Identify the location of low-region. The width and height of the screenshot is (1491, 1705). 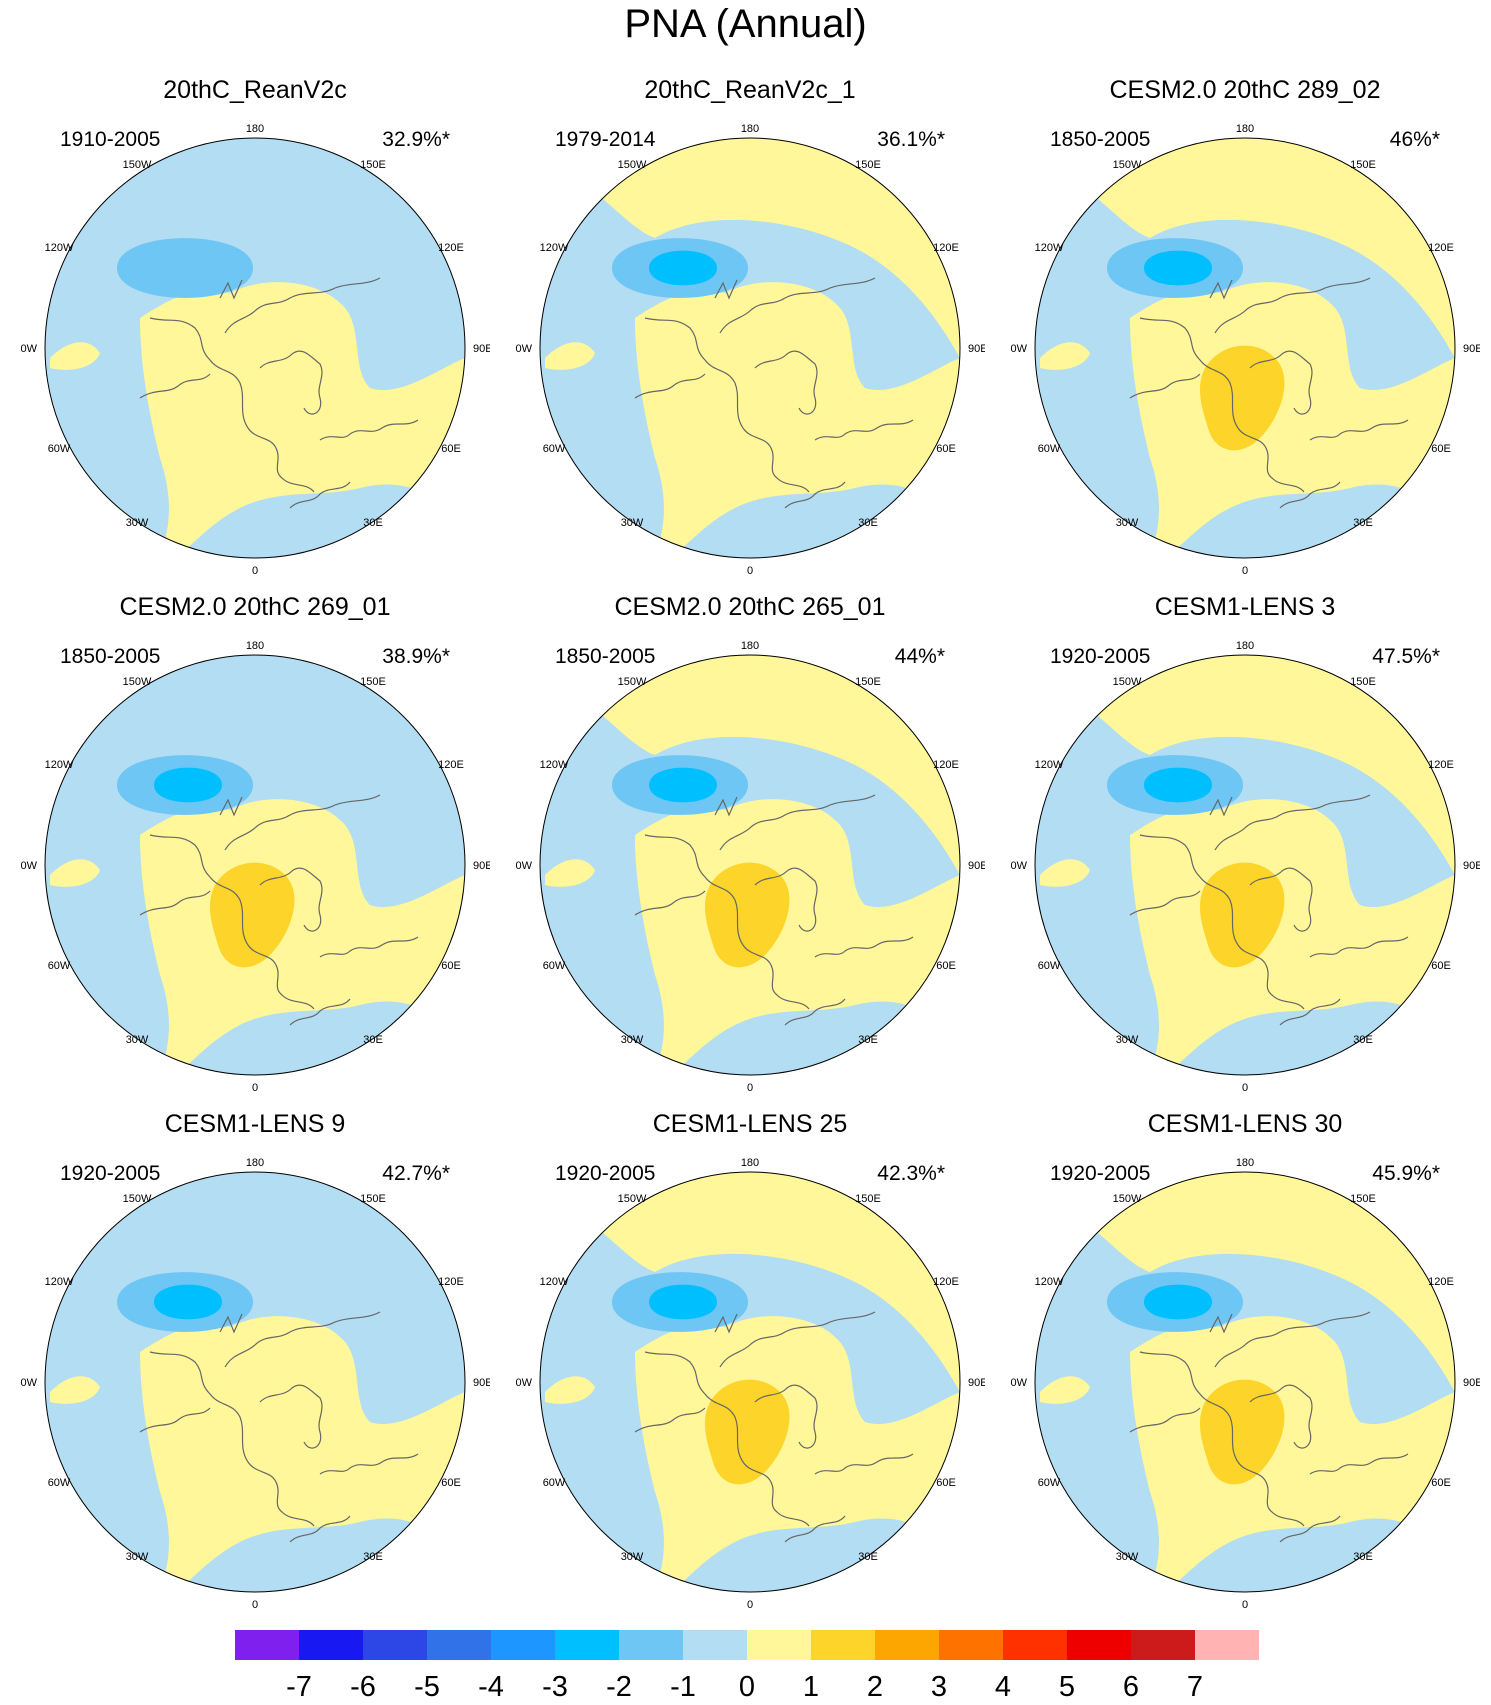
(185, 268).